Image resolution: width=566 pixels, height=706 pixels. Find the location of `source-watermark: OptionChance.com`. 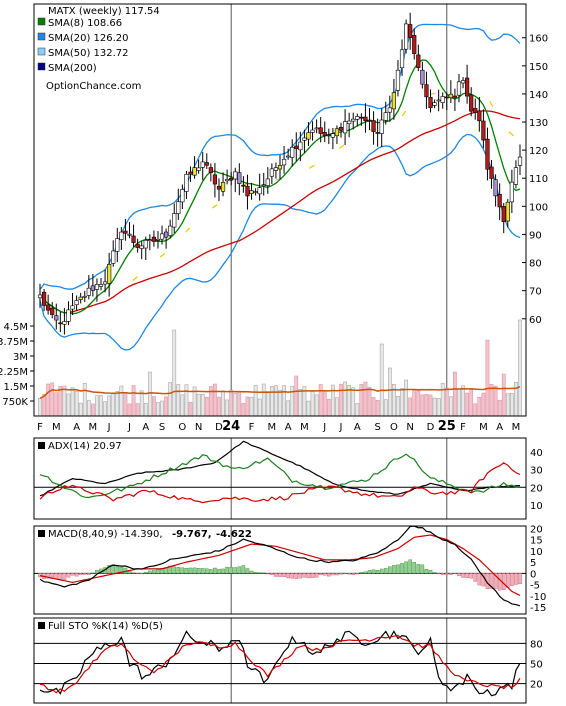

source-watermark: OptionChance.com is located at coordinates (93, 86).